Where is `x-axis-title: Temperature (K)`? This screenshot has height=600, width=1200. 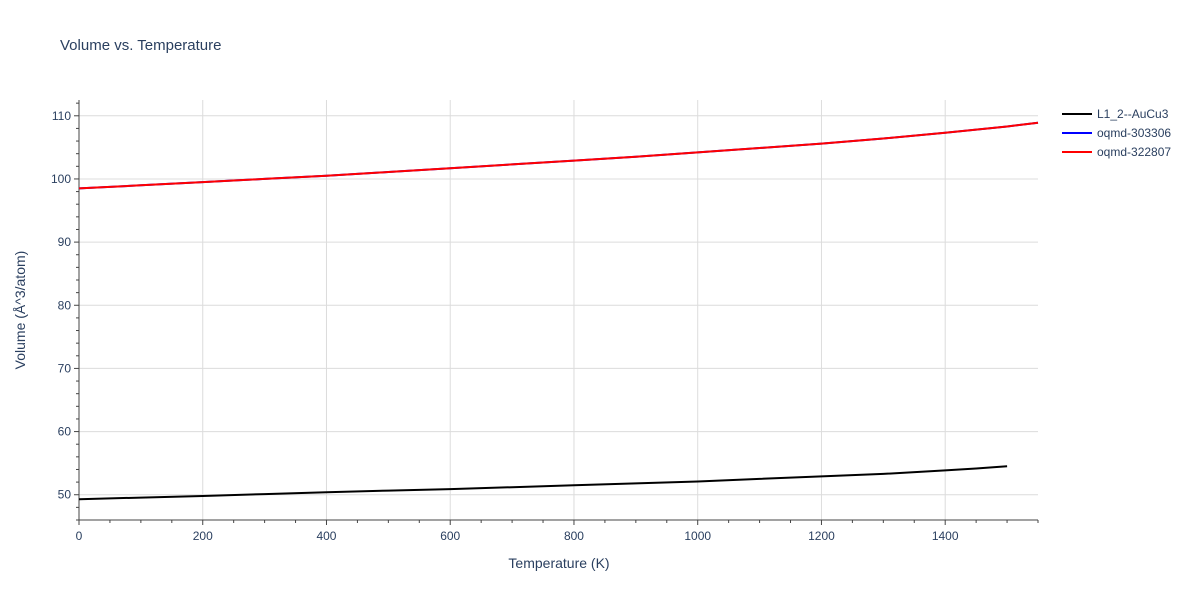 x-axis-title: Temperature (K) is located at coordinates (558, 563).